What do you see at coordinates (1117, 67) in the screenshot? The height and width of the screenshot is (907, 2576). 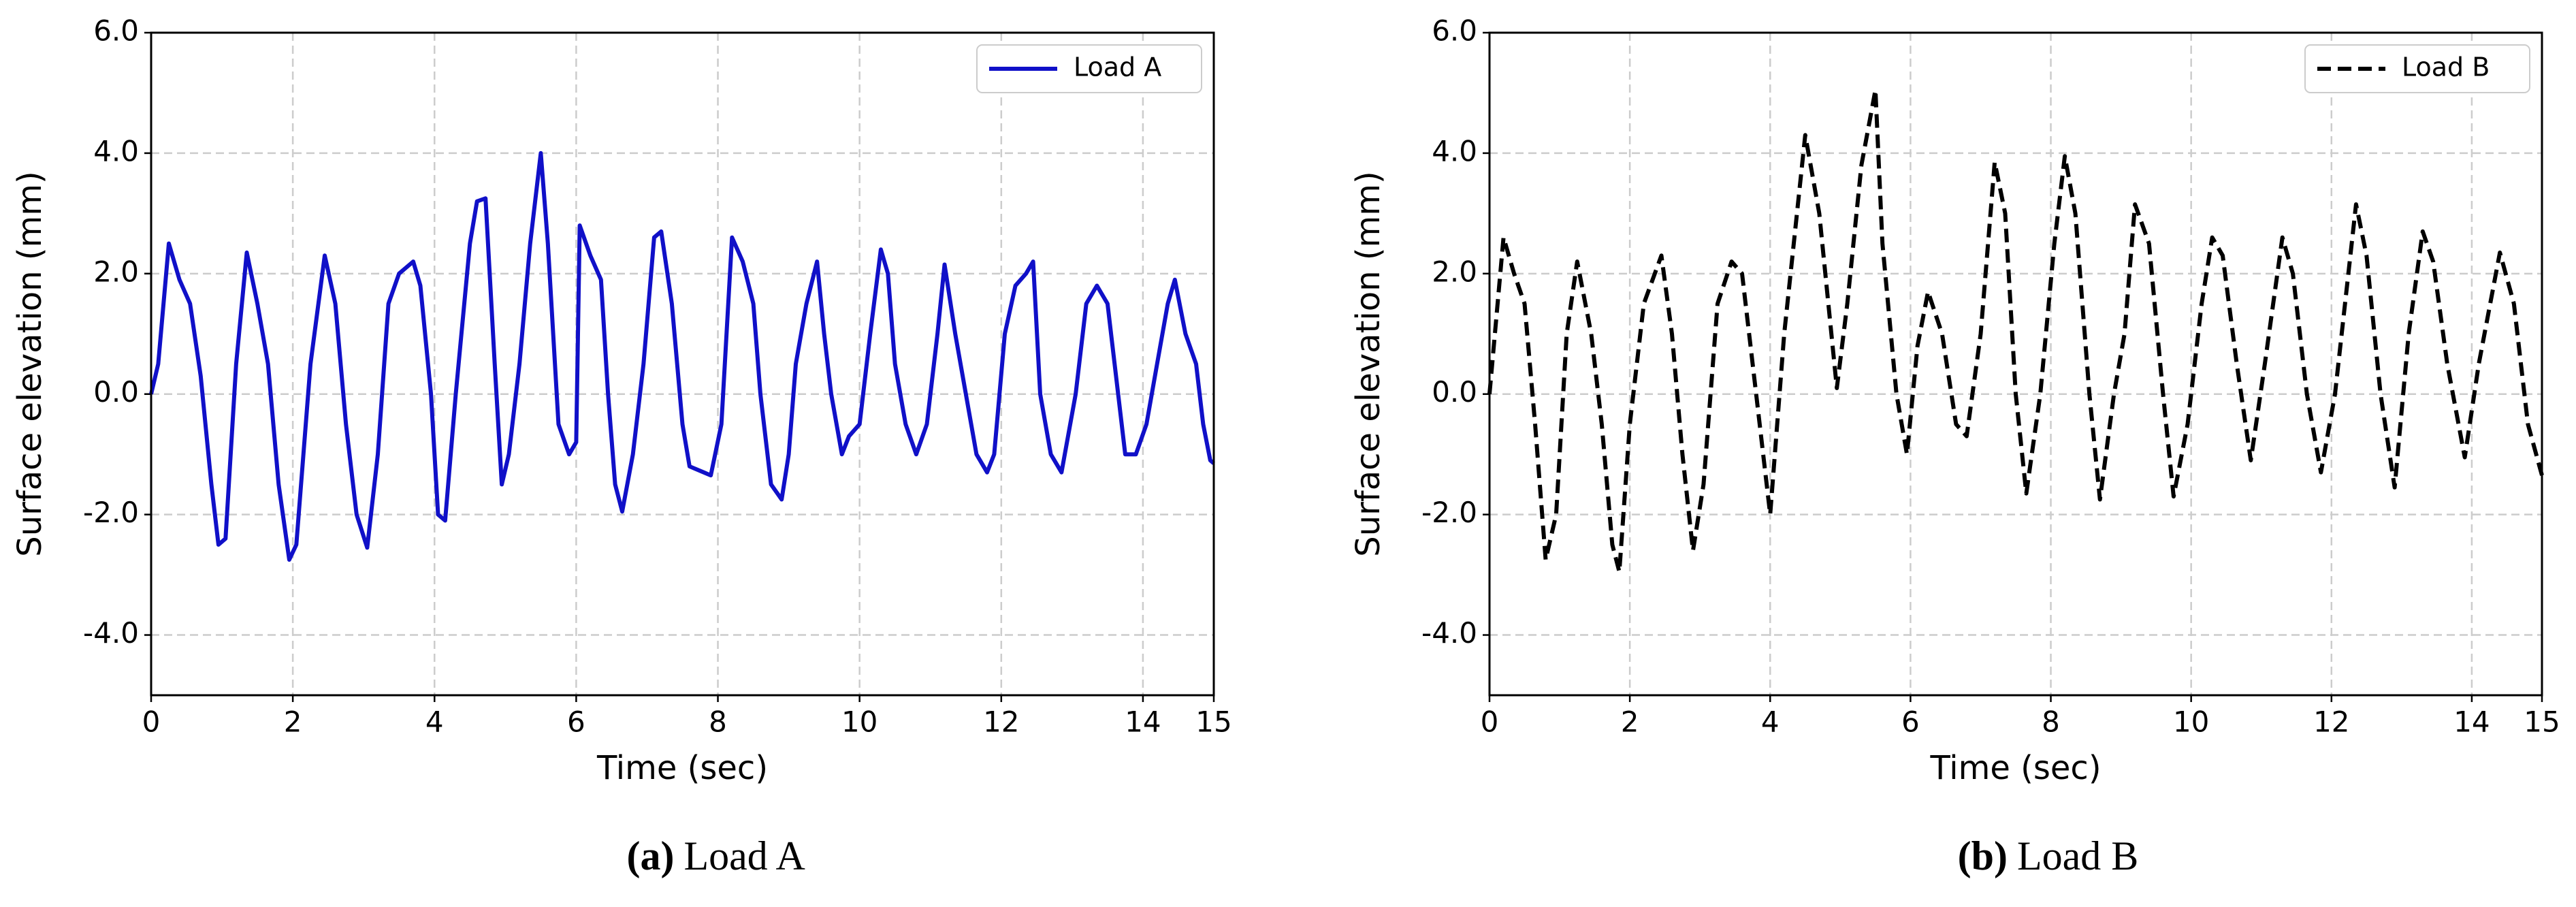 I see `legend-label: Load A` at bounding box center [1117, 67].